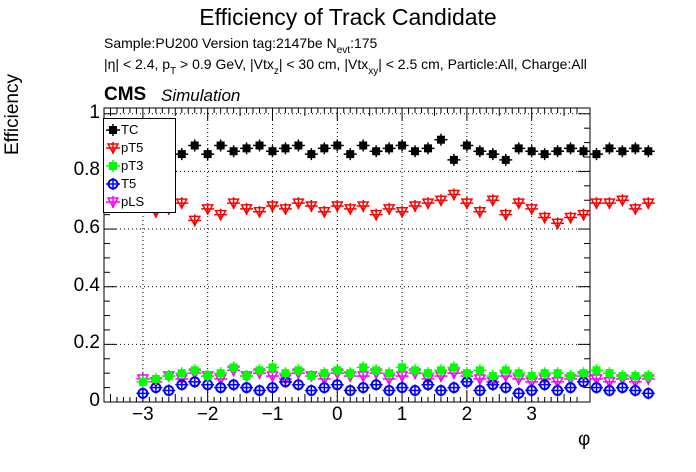 This screenshot has height=472, width=696. I want to click on x-tick-label: −1, so click(272, 414).